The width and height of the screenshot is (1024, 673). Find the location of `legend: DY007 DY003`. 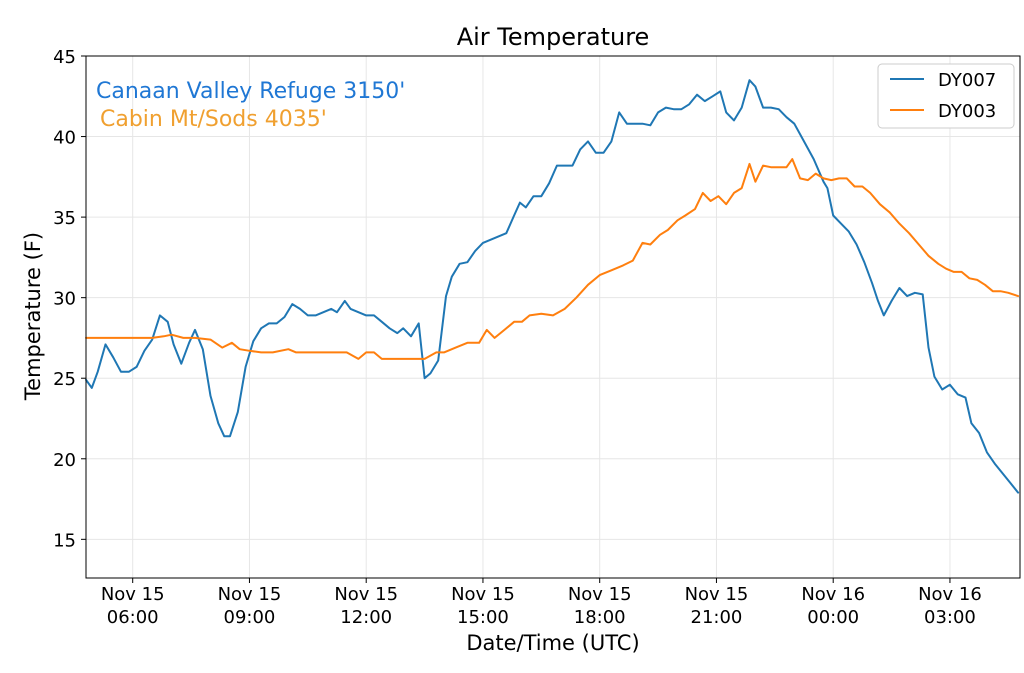

legend: DY007 DY003 is located at coordinates (946, 96).